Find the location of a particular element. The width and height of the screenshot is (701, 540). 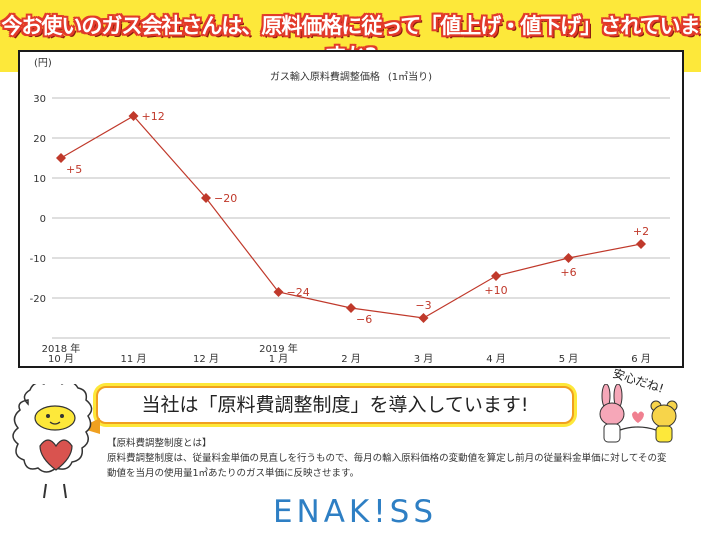

data-label: +10 is located at coordinates (495, 290).